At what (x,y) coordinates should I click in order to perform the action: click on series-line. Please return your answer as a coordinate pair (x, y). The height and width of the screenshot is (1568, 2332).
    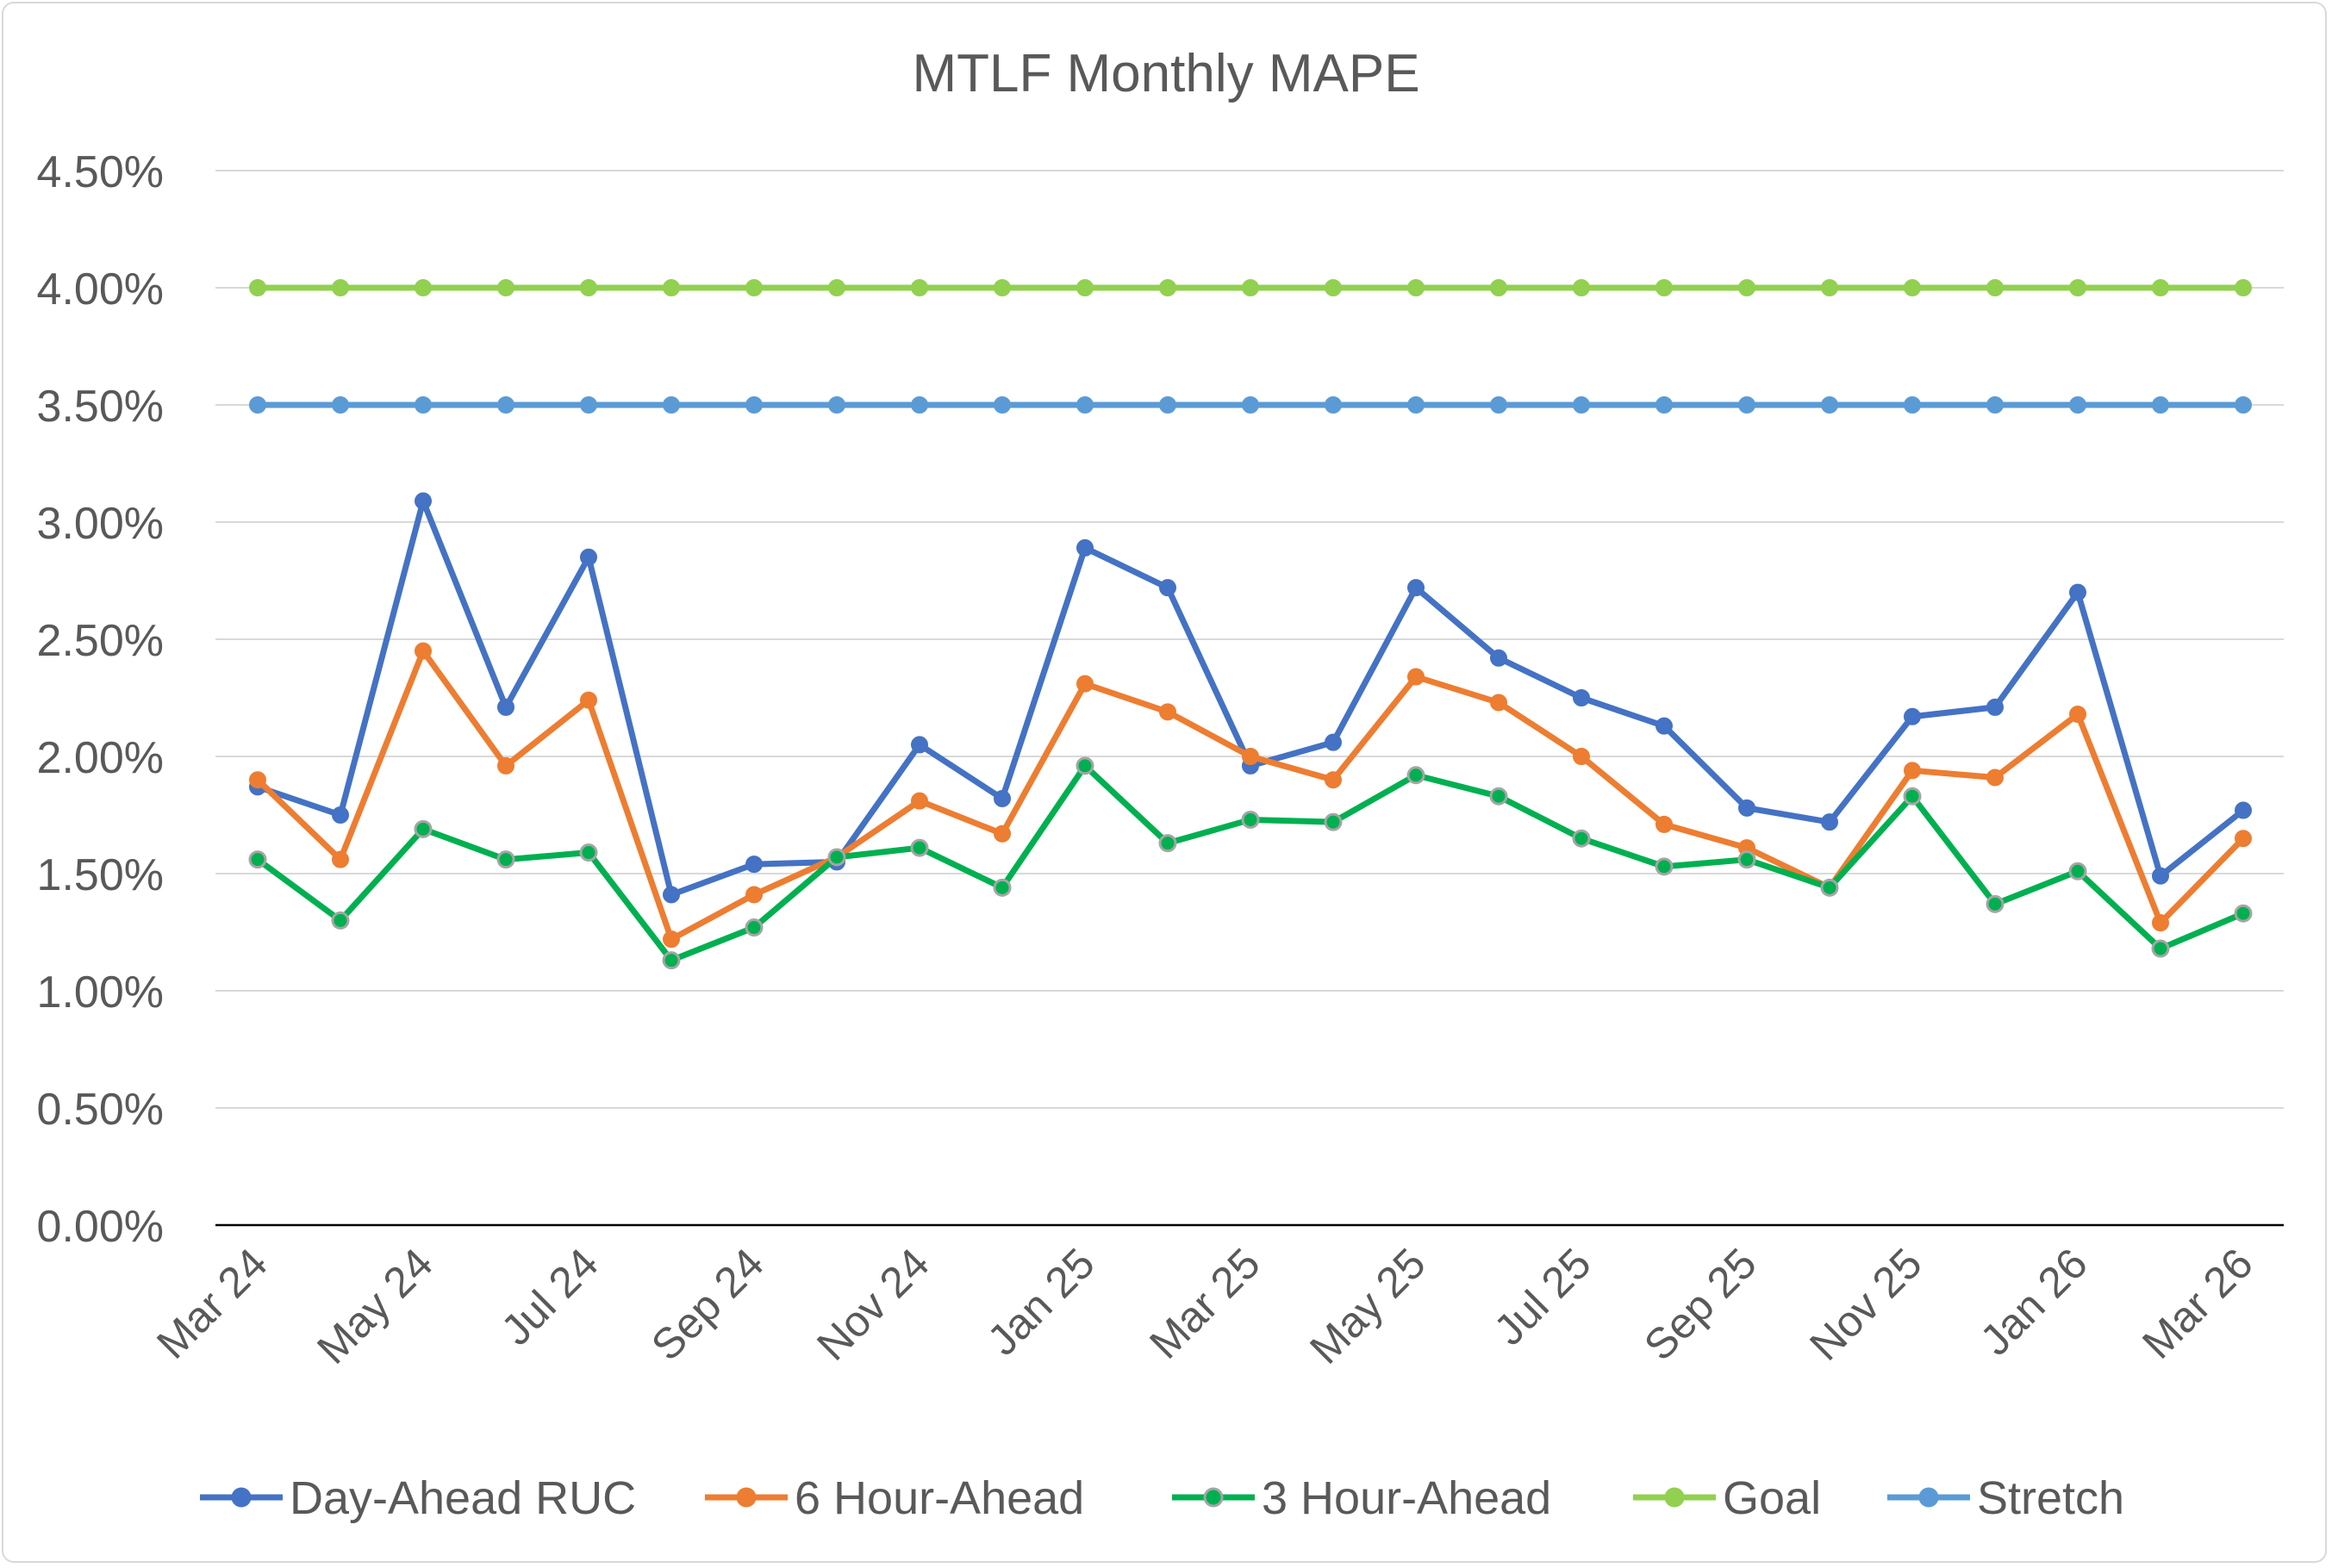
    Looking at the image, I should click on (1250, 863).